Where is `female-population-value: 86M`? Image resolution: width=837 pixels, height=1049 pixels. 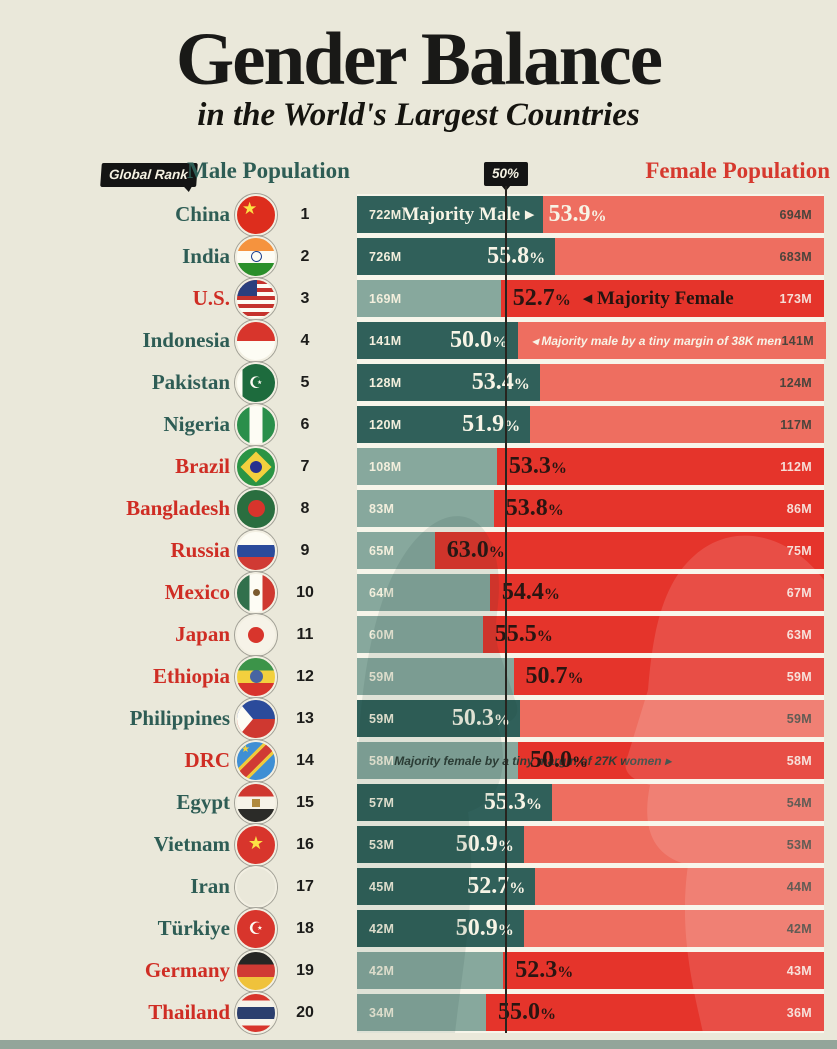
female-population-value: 86M is located at coordinates (799, 508).